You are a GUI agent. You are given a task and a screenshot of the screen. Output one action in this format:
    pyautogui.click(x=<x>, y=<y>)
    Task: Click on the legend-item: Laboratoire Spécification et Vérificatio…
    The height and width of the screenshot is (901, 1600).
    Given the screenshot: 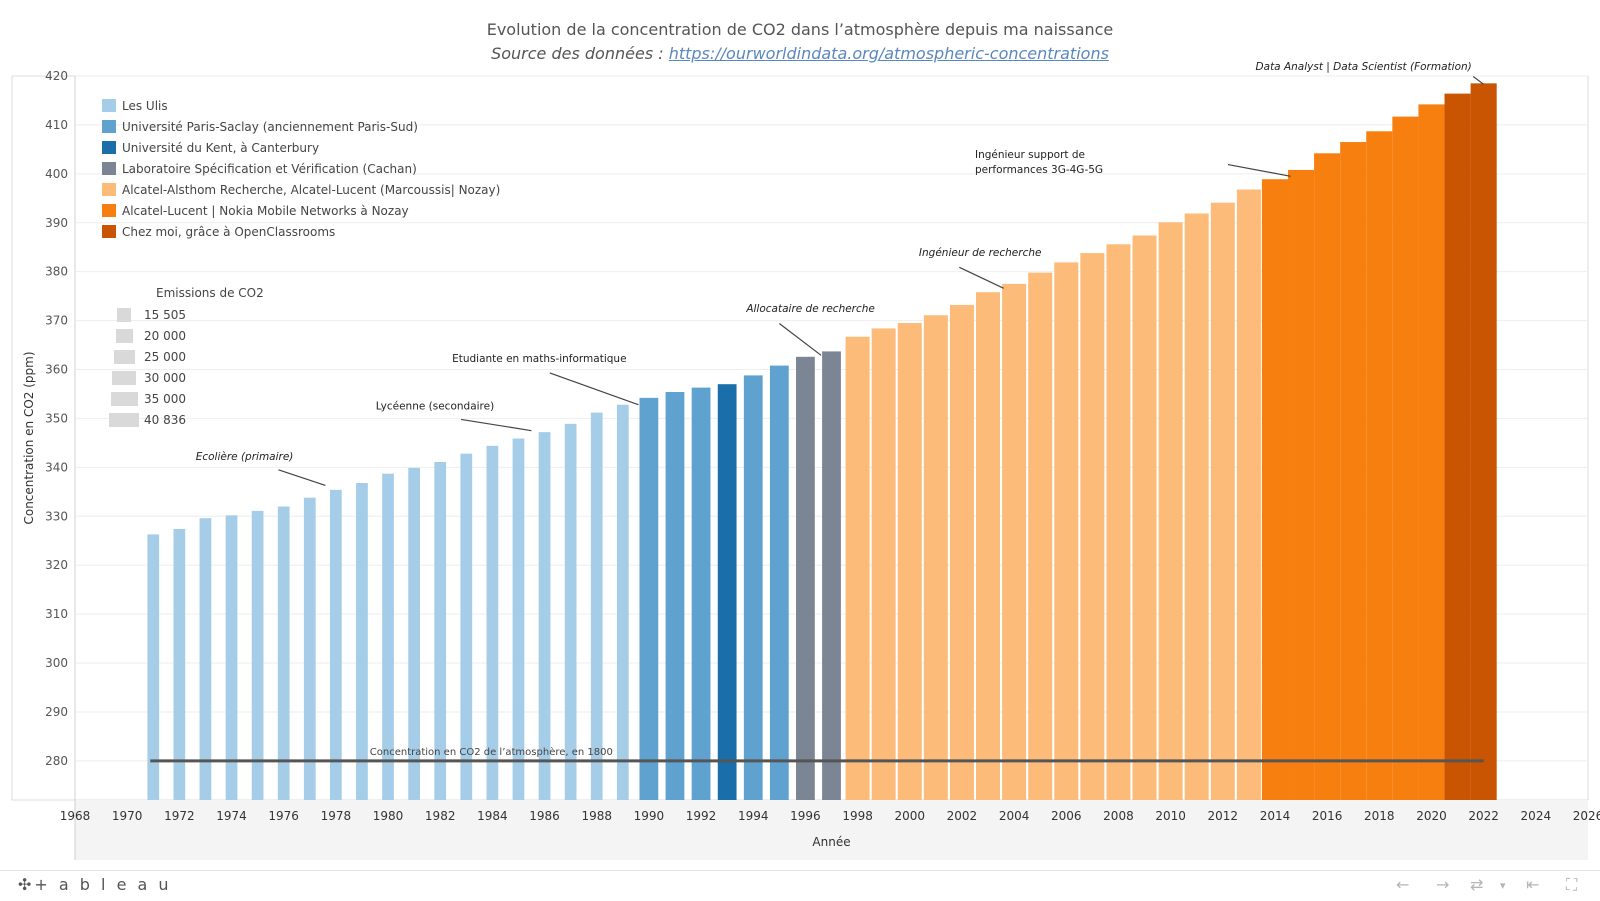 What is the action you would take?
    pyautogui.click(x=301, y=168)
    